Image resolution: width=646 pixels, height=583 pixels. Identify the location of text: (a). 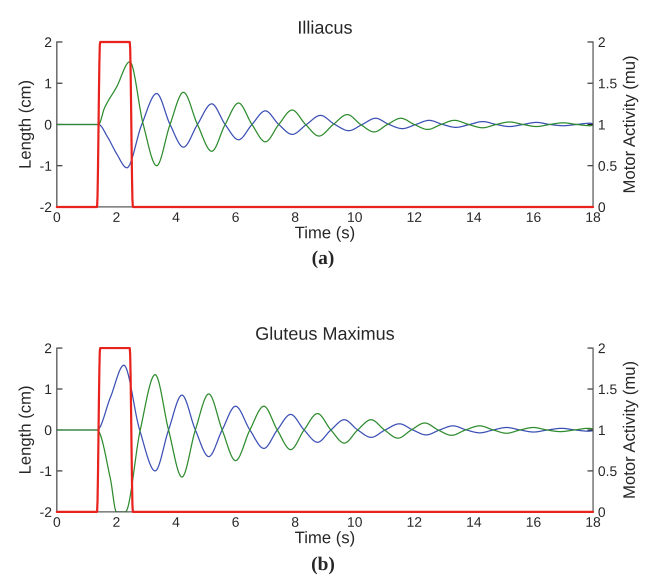
(323, 259).